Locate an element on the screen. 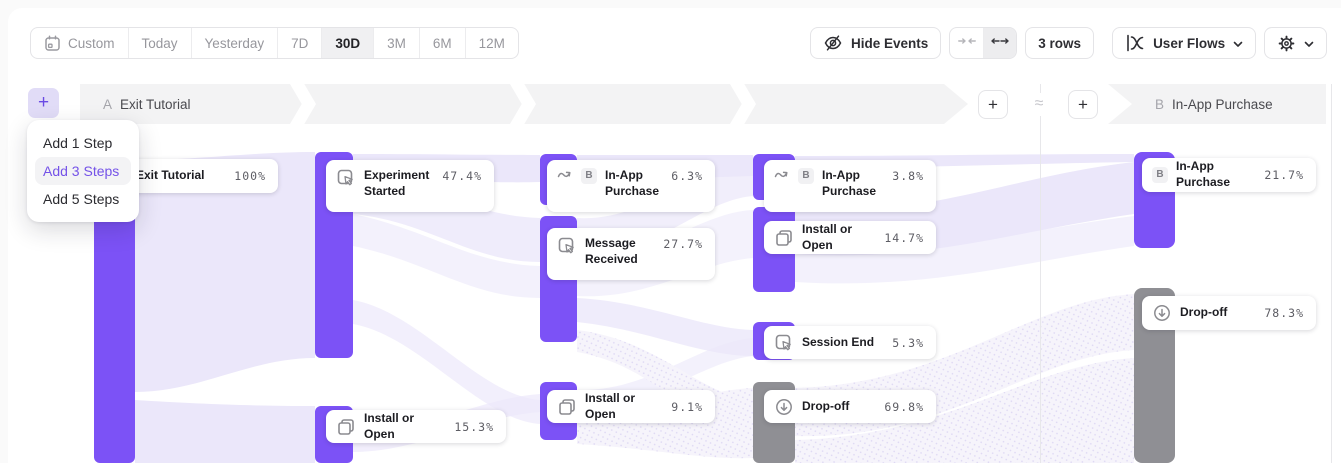 Image resolution: width=1341 pixels, height=463 pixels. node-percentage: 15.3% is located at coordinates (474, 426).